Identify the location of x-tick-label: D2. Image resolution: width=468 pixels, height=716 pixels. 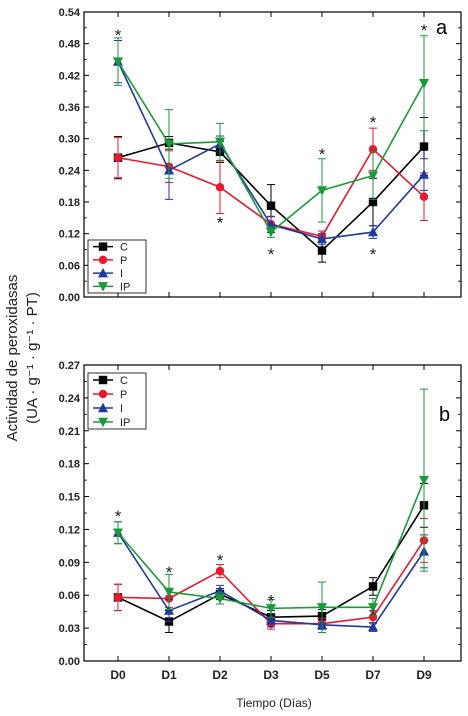
(220, 675).